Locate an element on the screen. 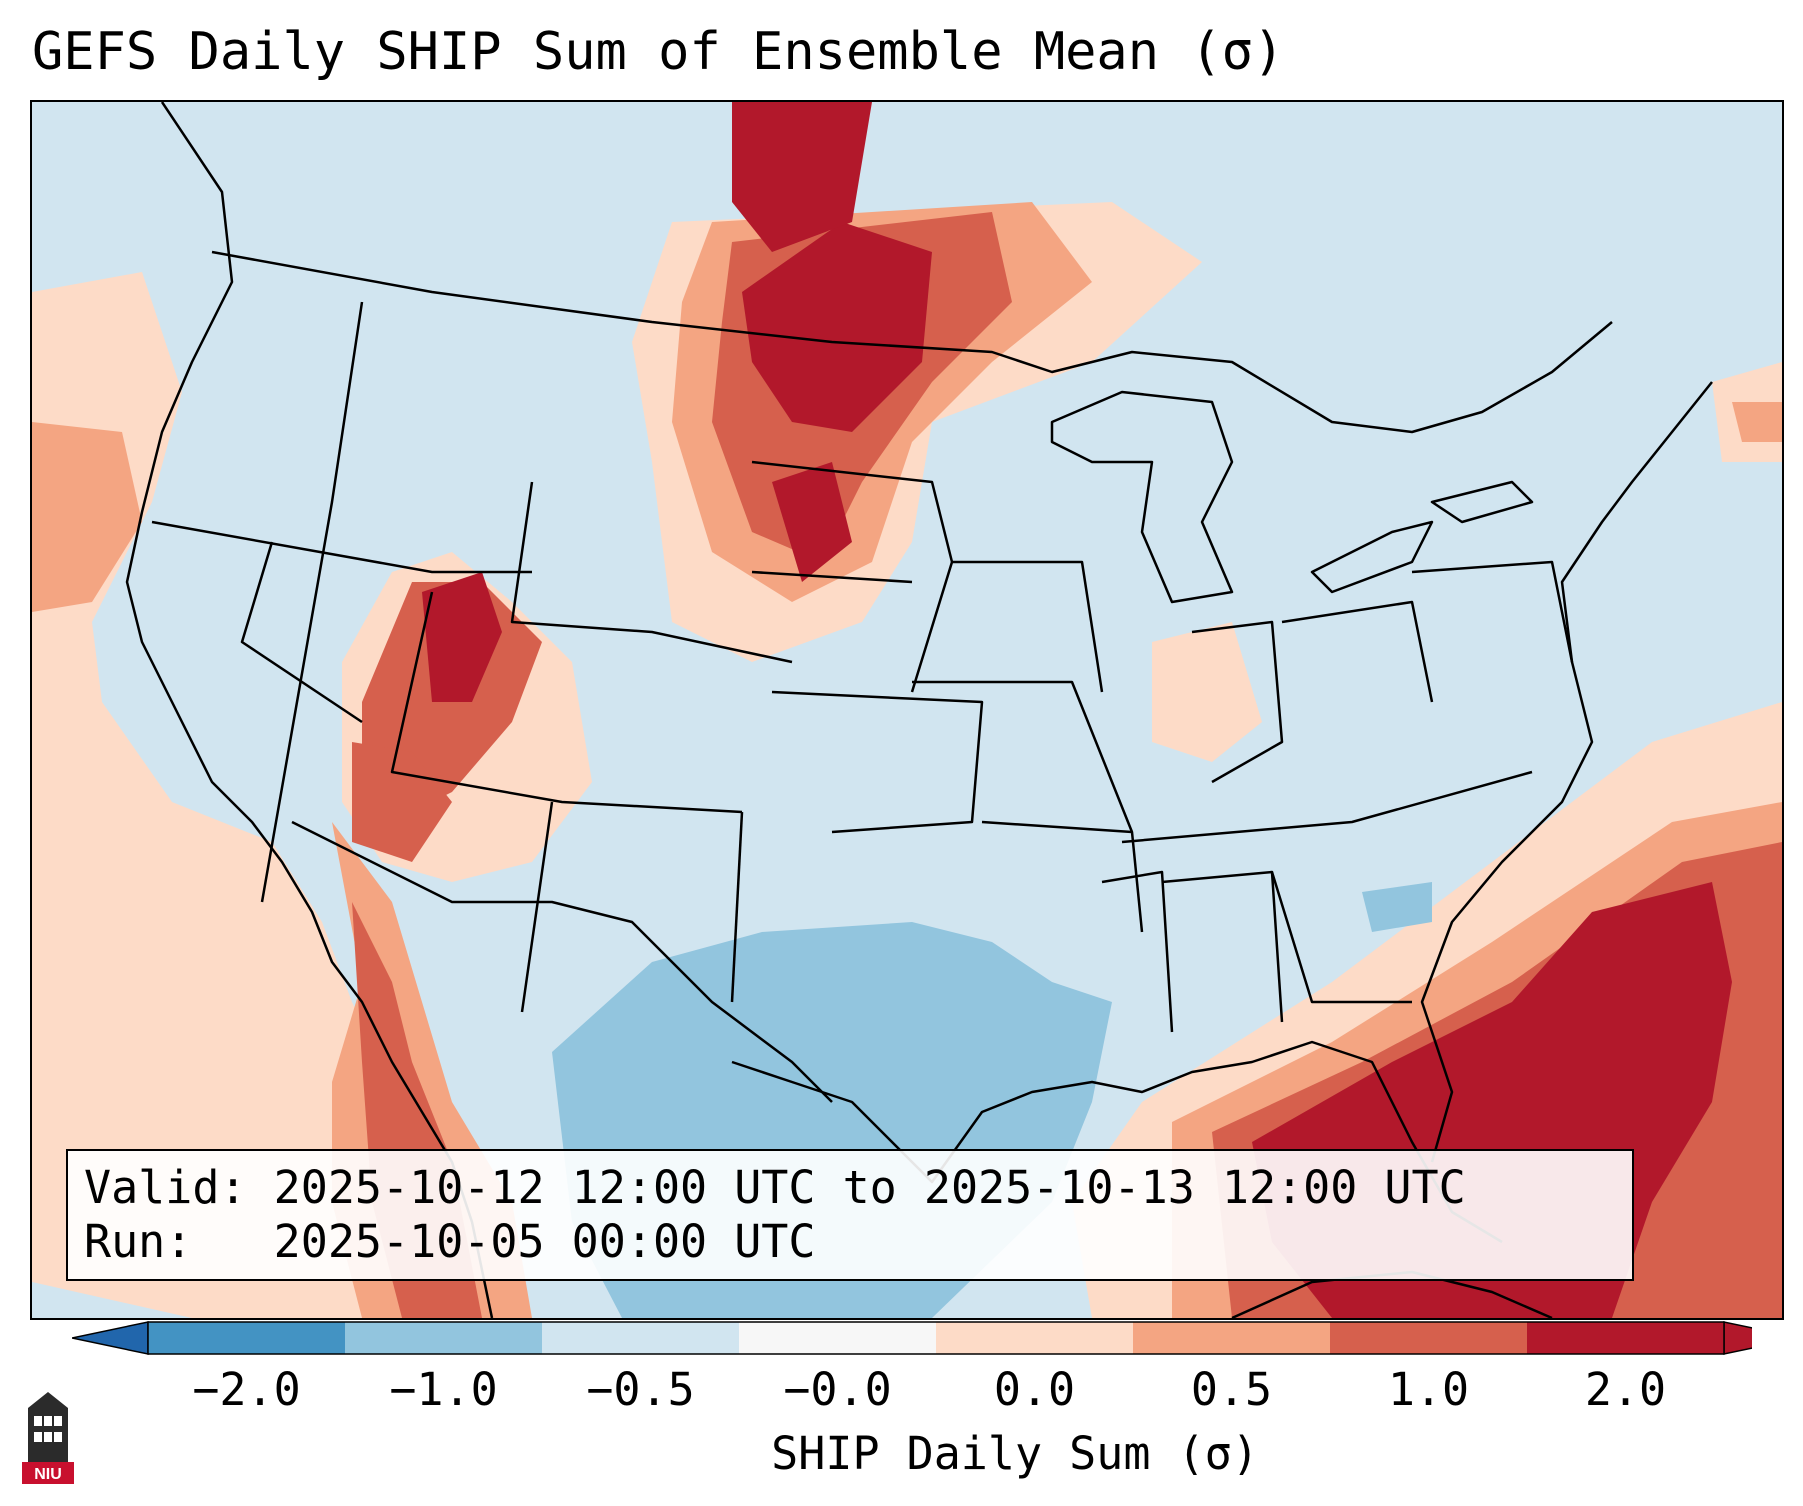 The height and width of the screenshot is (1506, 1803). anomaly-region-utah-core is located at coordinates (462, 637).